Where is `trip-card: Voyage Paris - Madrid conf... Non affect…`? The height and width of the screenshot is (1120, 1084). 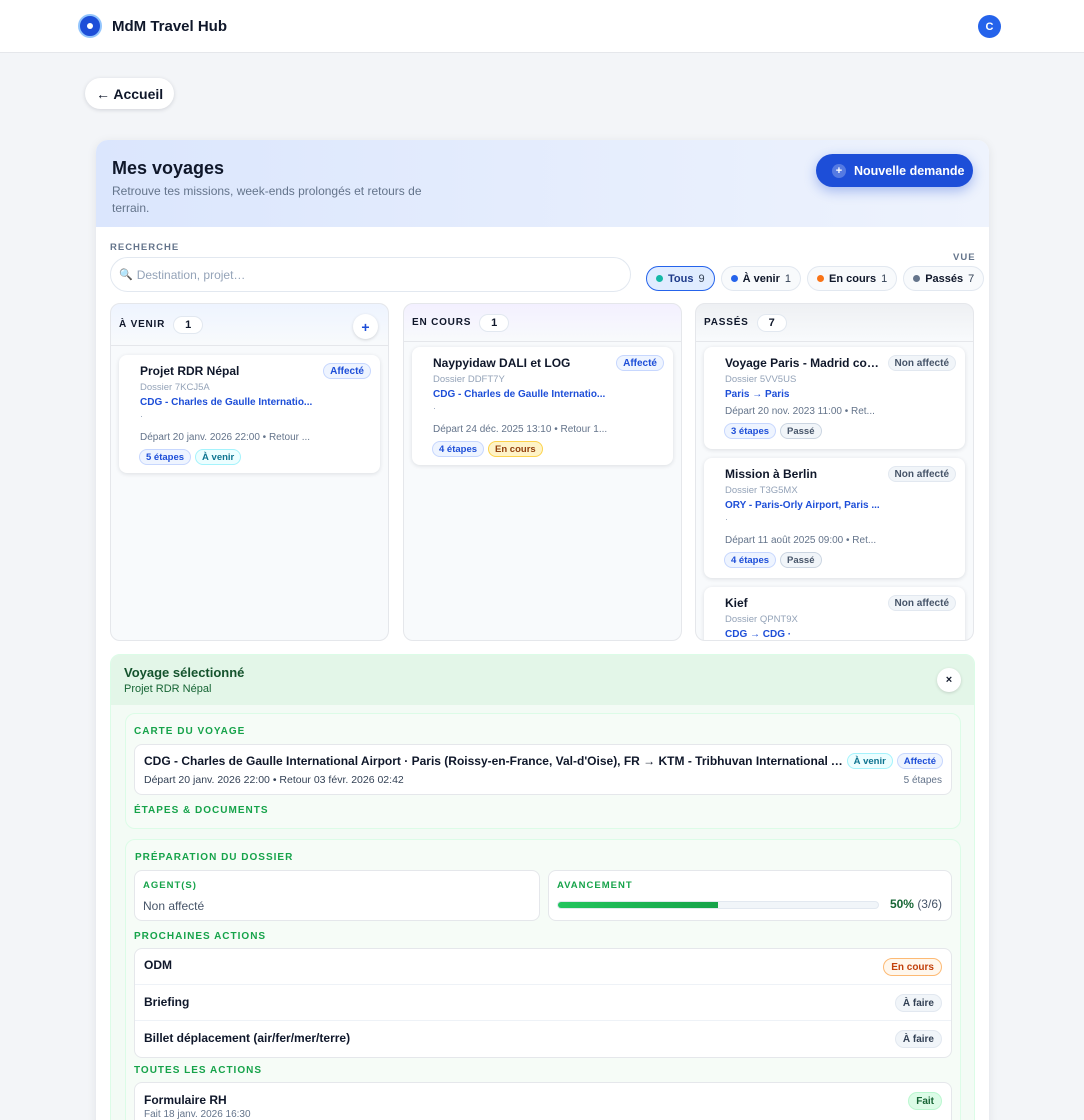
trip-card: Voyage Paris - Madrid conf... Non affect… is located at coordinates (834, 398).